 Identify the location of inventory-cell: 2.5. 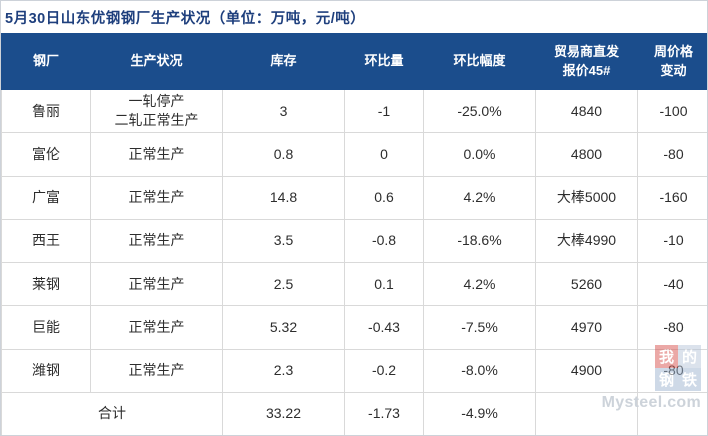
(283, 284).